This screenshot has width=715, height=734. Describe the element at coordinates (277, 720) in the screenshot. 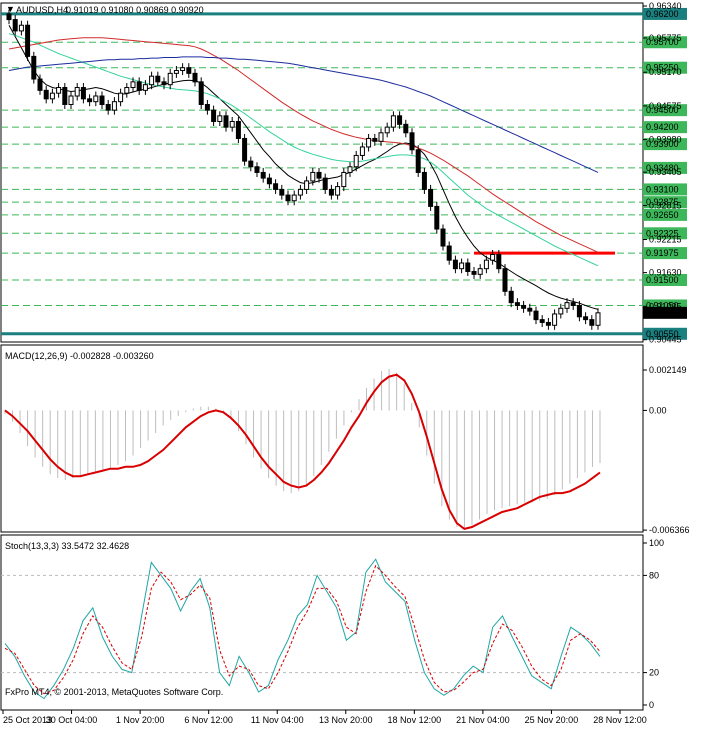

I see `time-tick-label: 11 Nov 04:00` at that location.